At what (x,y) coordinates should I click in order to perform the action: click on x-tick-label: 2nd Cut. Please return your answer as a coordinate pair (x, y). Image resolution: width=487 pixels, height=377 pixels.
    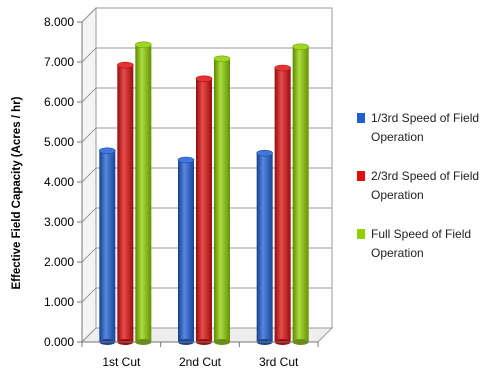
    Looking at the image, I should click on (200, 362).